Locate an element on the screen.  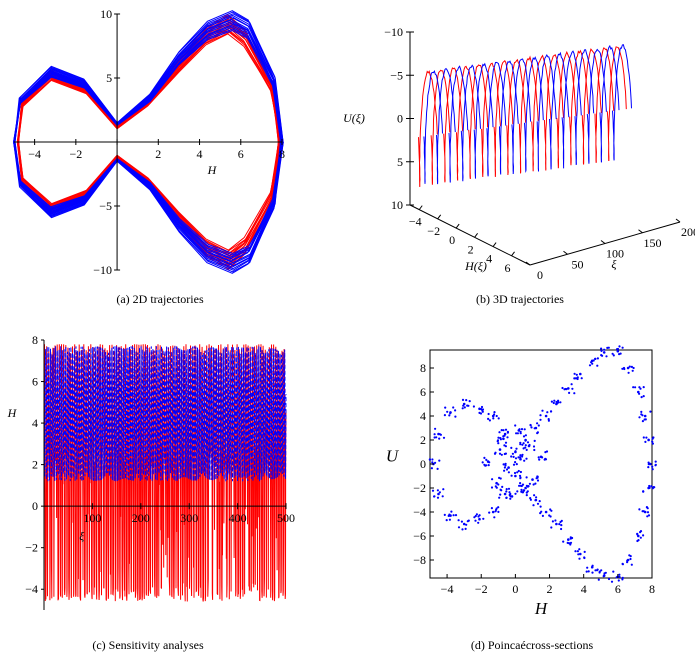
z-tick-label: 5 is located at coordinates (400, 162).